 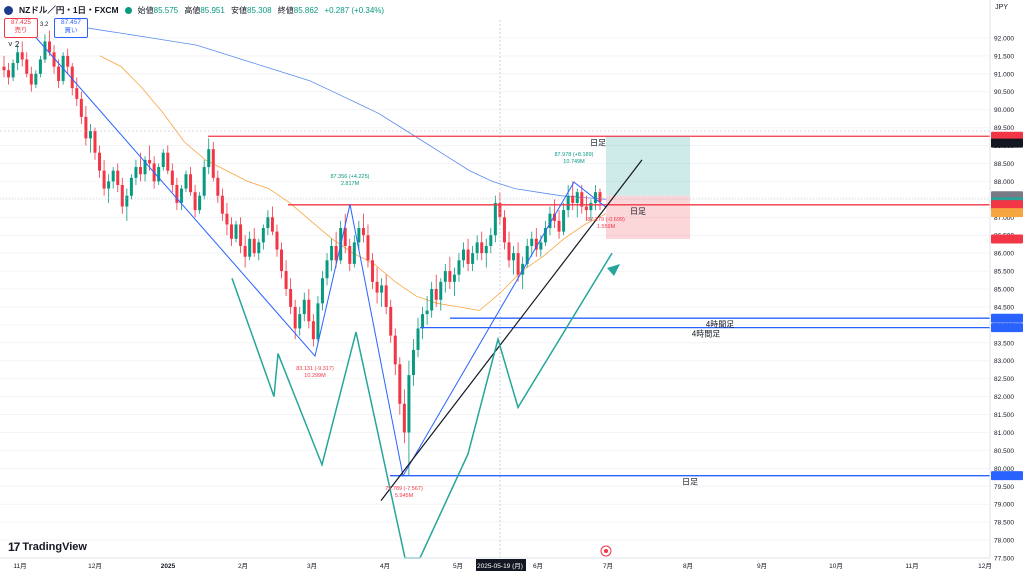 What do you see at coordinates (1004, 254) in the screenshot?
I see `y-tick-label: 86.000` at bounding box center [1004, 254].